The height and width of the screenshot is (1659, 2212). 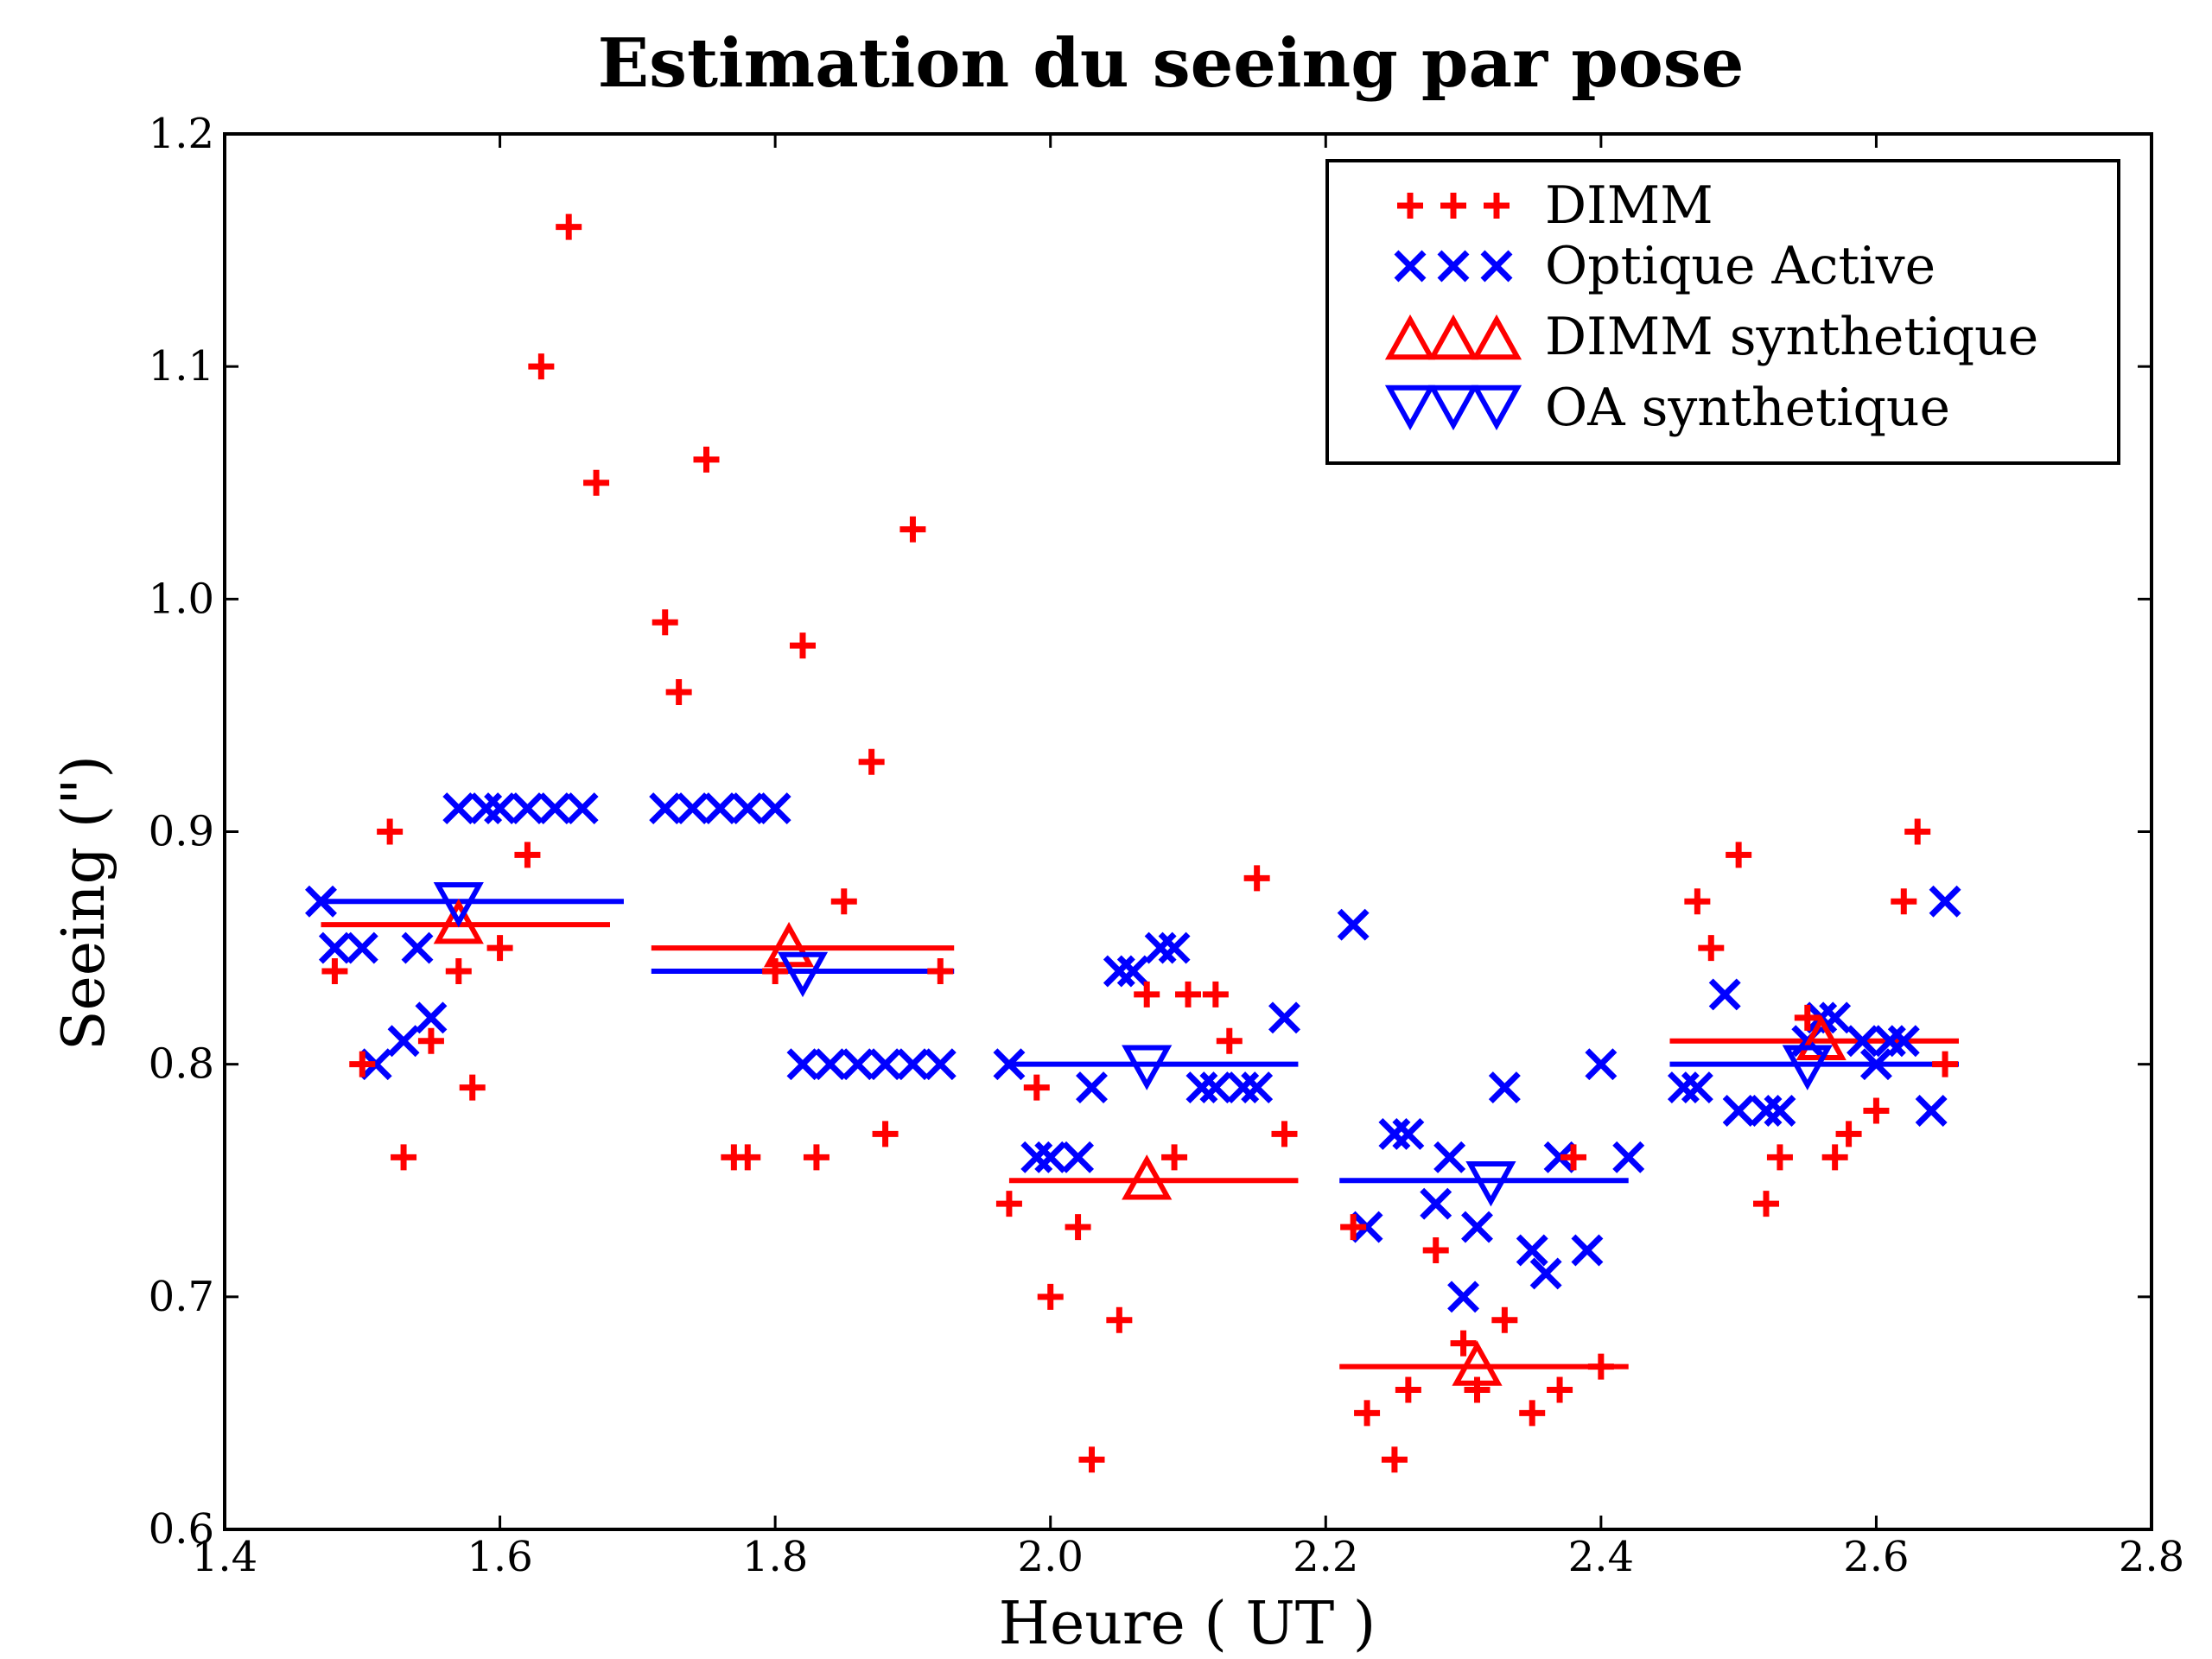 I want to click on x-axis-label: Heure ( UT ), so click(x=1187, y=1624).